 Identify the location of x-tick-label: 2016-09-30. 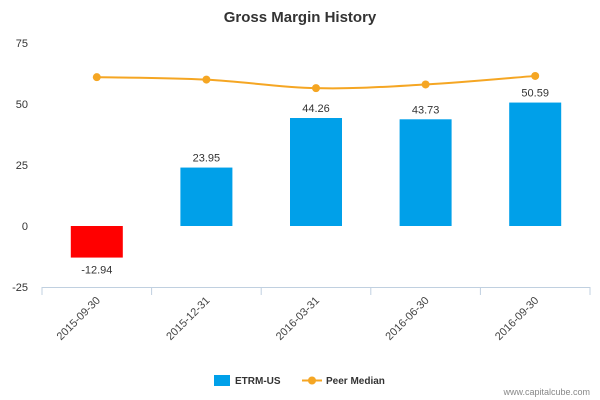
(517, 319).